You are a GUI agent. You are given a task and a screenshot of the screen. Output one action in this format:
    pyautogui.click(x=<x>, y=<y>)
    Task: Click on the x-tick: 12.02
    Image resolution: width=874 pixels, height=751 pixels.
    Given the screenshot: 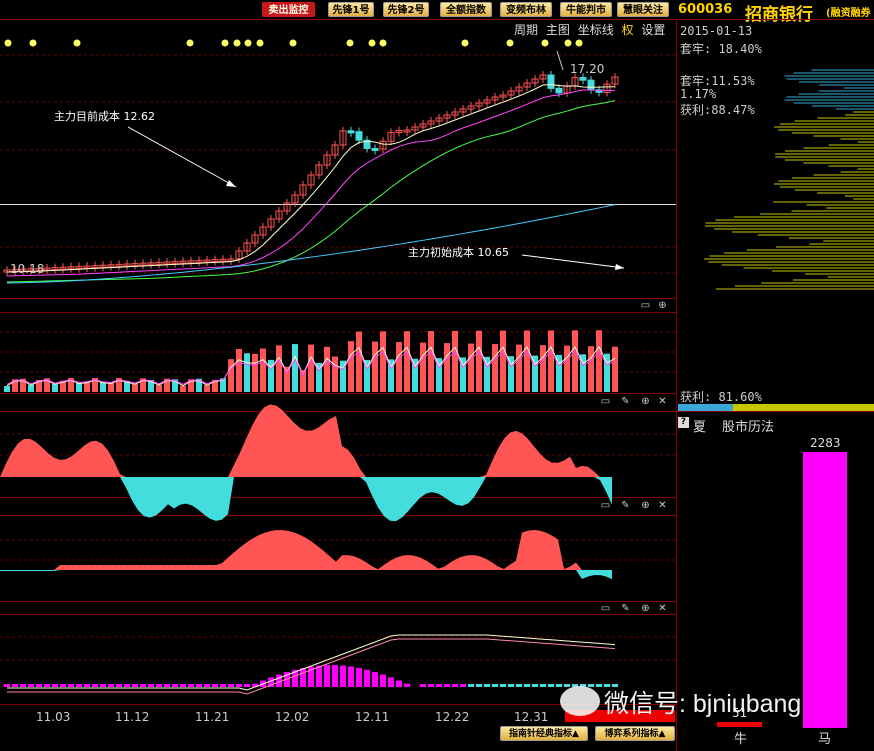 What is the action you would take?
    pyautogui.click(x=292, y=717)
    